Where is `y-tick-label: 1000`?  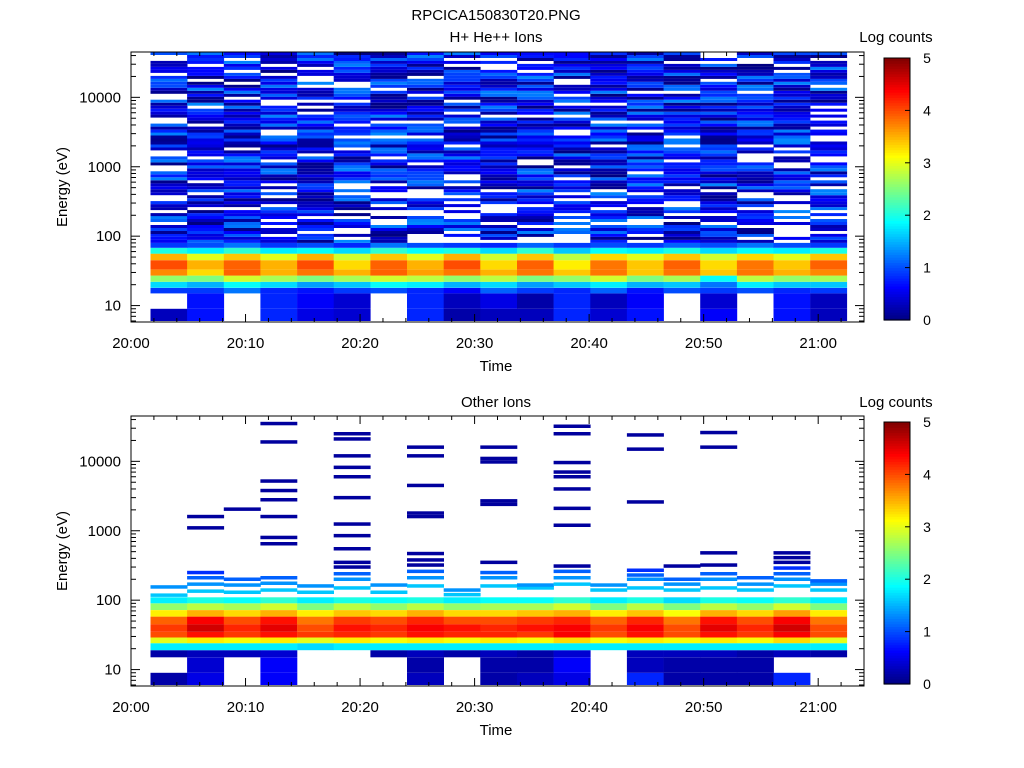
y-tick-label: 1000 is located at coordinates (104, 531).